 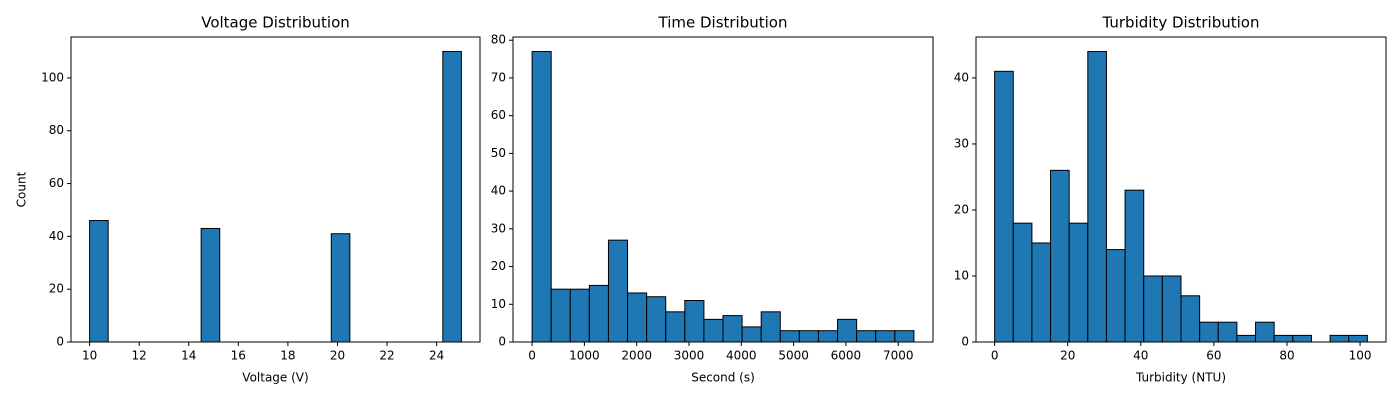 I want to click on x-tick-label: 10, so click(x=89, y=356).